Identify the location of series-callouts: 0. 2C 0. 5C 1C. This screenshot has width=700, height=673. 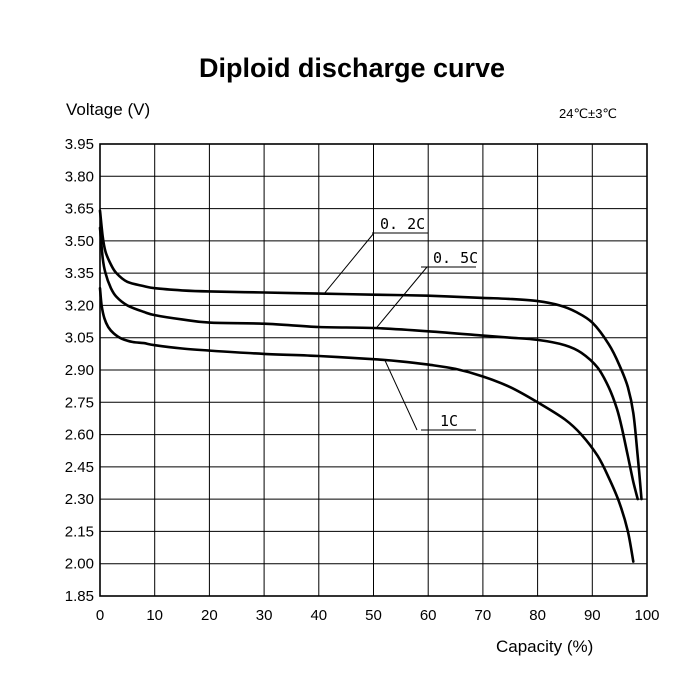
(400, 323).